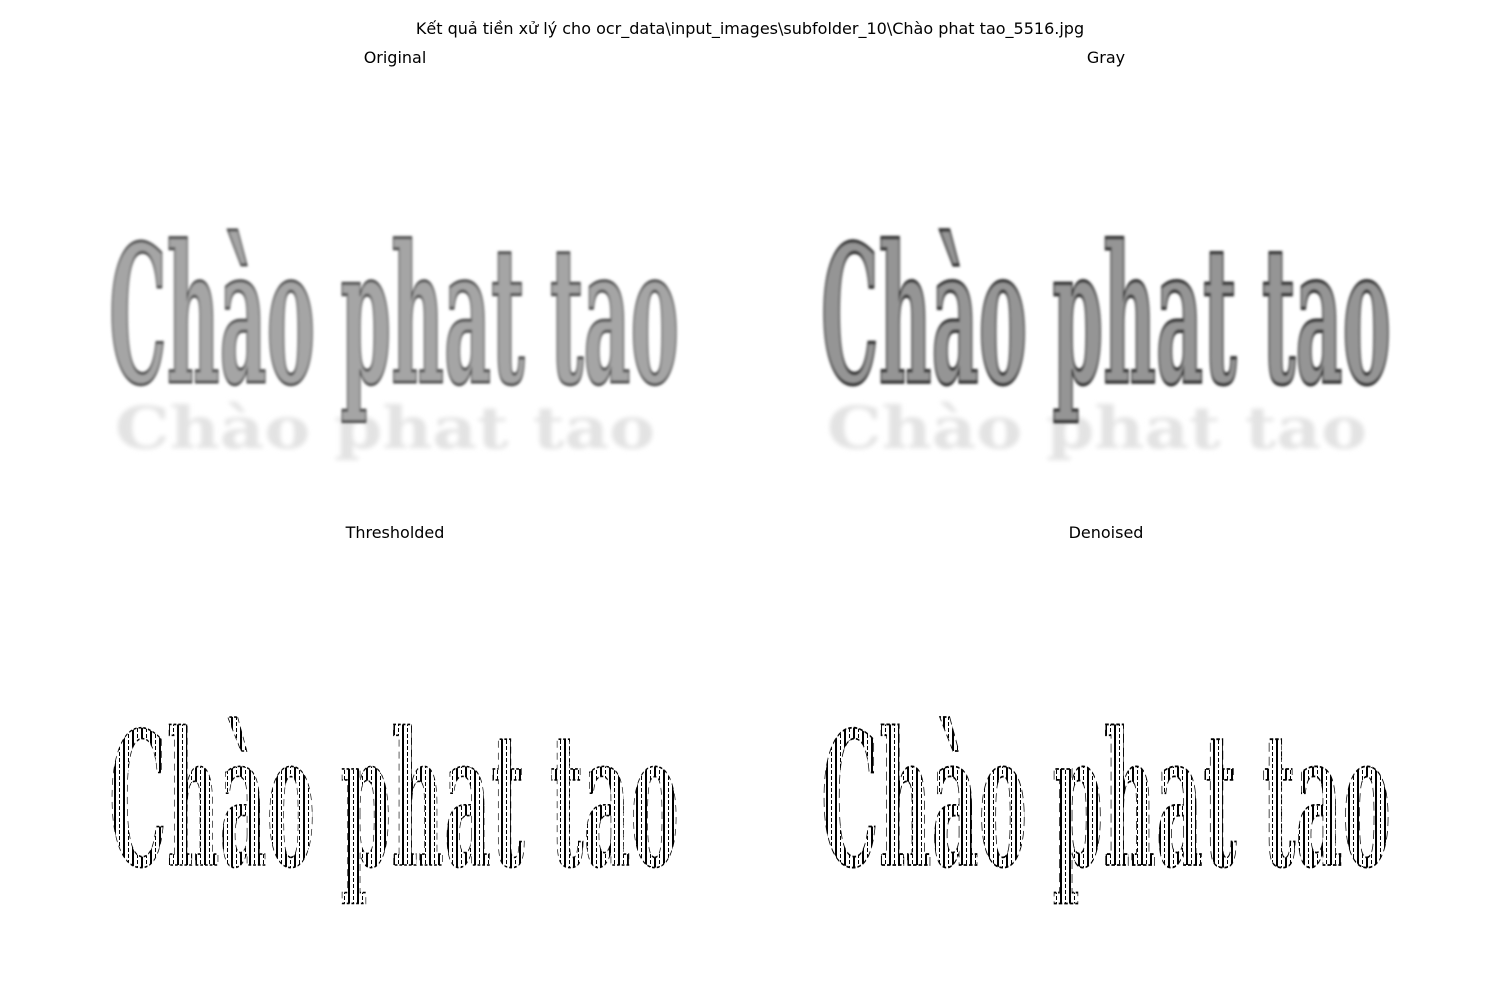  I want to click on panel-image-thresholded: Chào phat tao Chào phat tao, so click(397, 795).